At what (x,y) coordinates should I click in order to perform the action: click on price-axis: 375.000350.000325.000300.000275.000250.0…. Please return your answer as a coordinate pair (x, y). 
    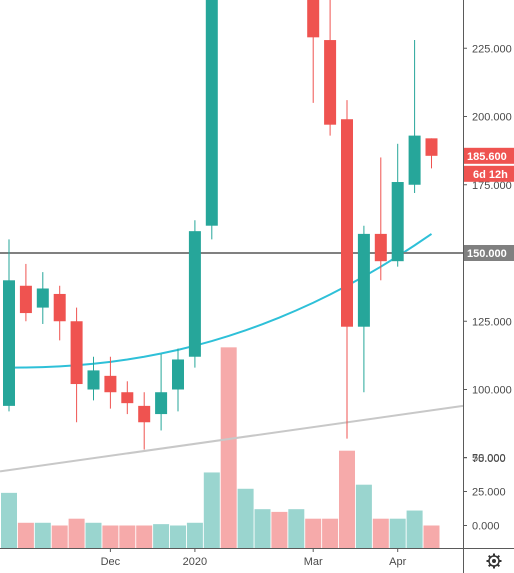
    Looking at the image, I should click on (488, 286).